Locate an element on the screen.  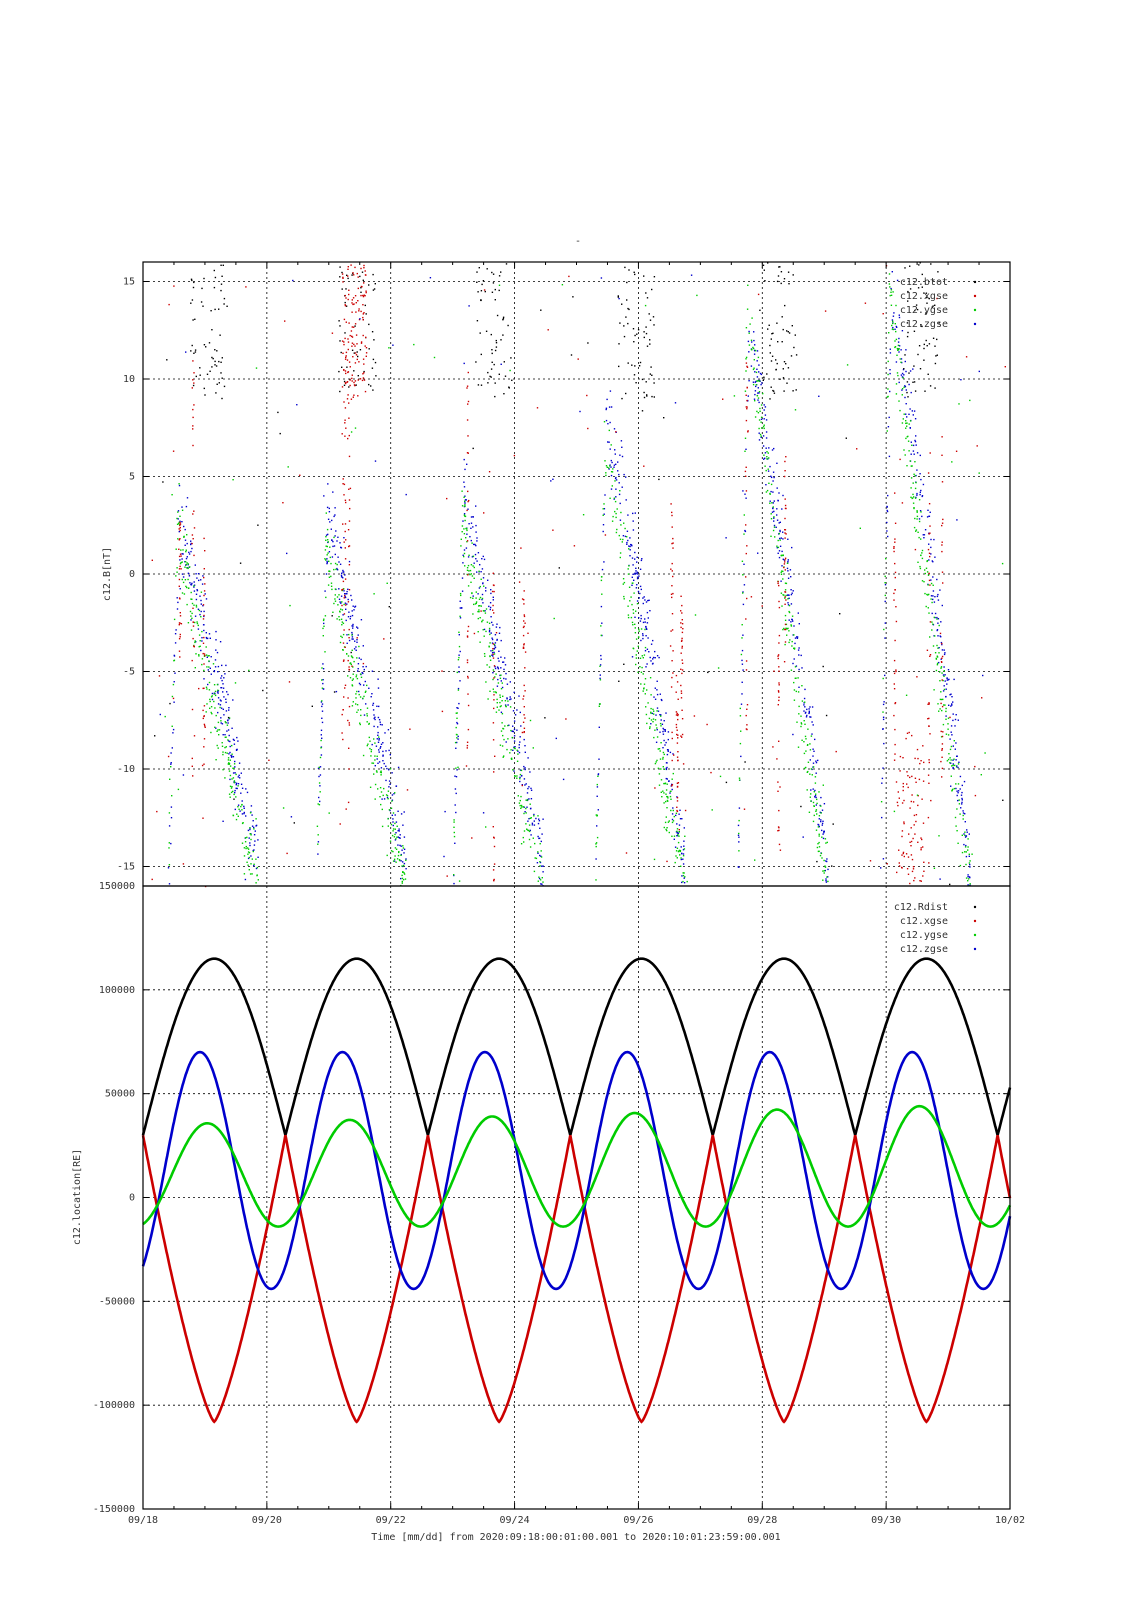
panel1-y-tick-label: 10 is located at coordinates (129, 379).